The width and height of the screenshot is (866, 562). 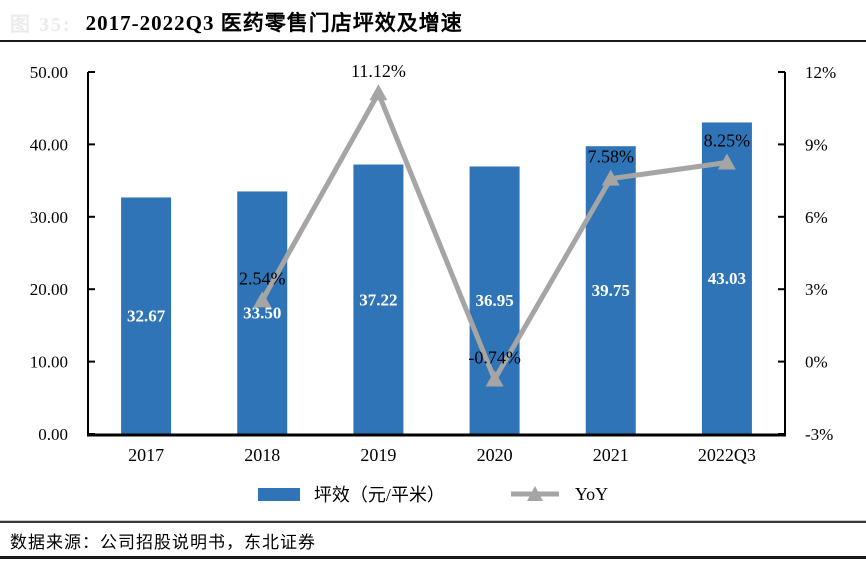 I want to click on bar-2022Q3, so click(x=726, y=278).